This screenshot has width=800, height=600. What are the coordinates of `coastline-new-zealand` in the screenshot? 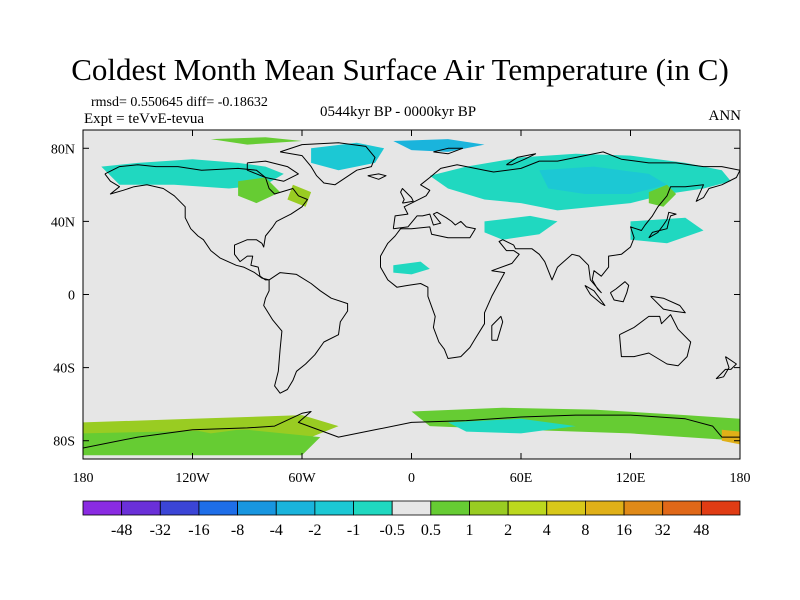 It's located at (726, 368).